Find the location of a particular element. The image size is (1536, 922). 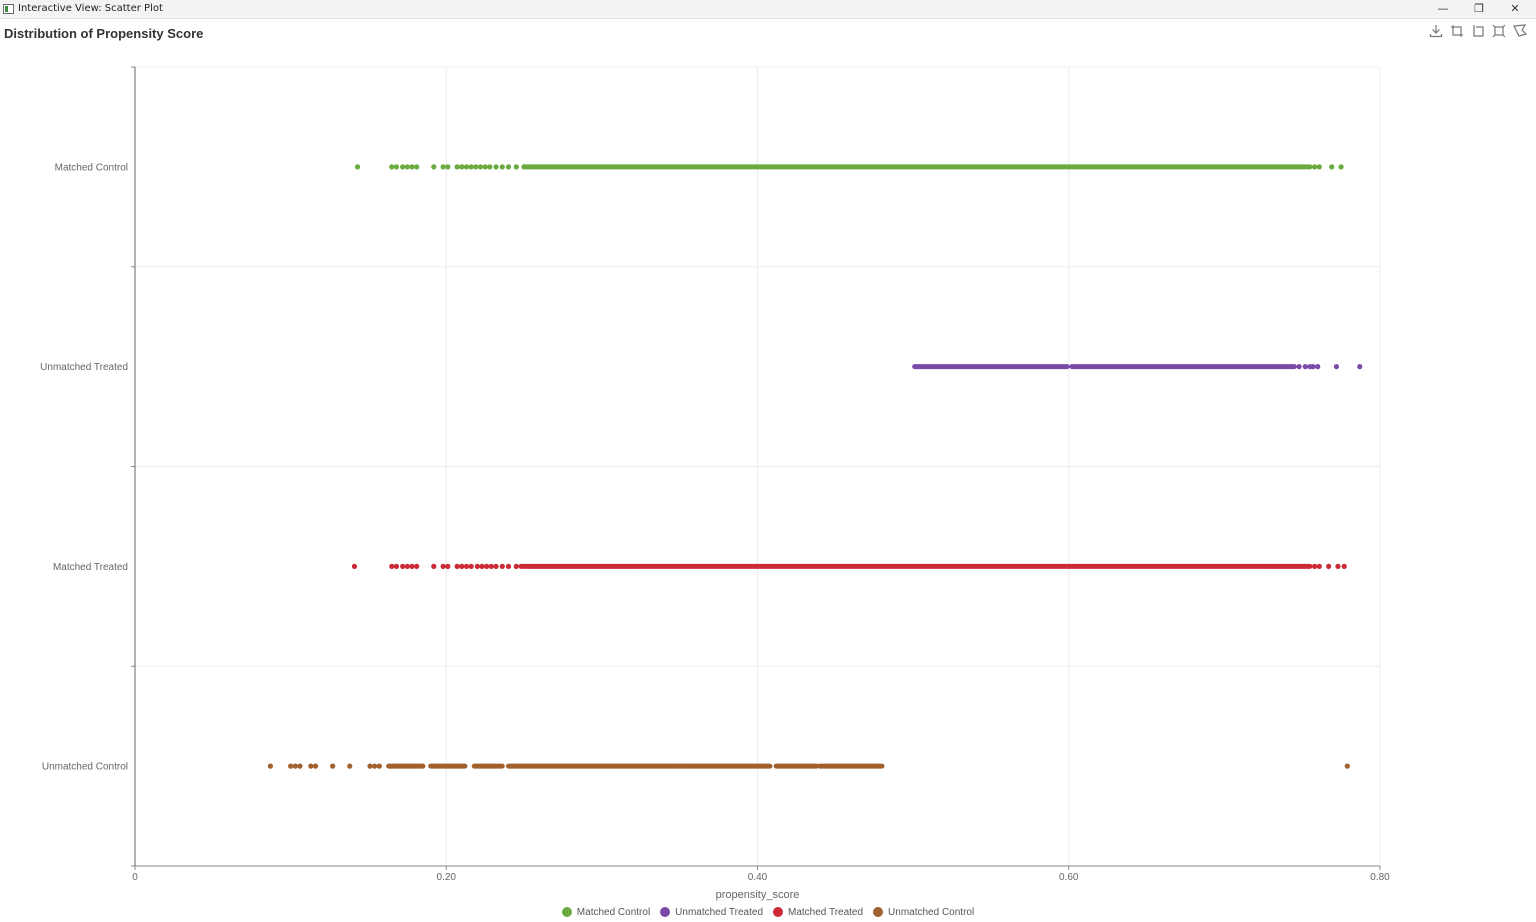

window-titlebar: Interactive View: Scatter Plot — ❐ ✕ is located at coordinates (768, 9).